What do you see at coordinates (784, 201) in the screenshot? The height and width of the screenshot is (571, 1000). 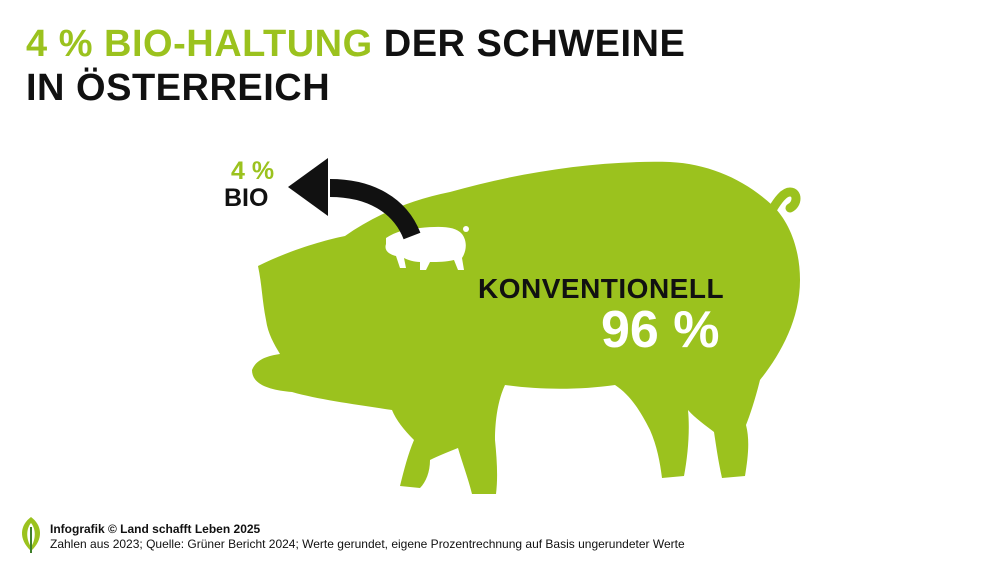 I see `pig-tail` at bounding box center [784, 201].